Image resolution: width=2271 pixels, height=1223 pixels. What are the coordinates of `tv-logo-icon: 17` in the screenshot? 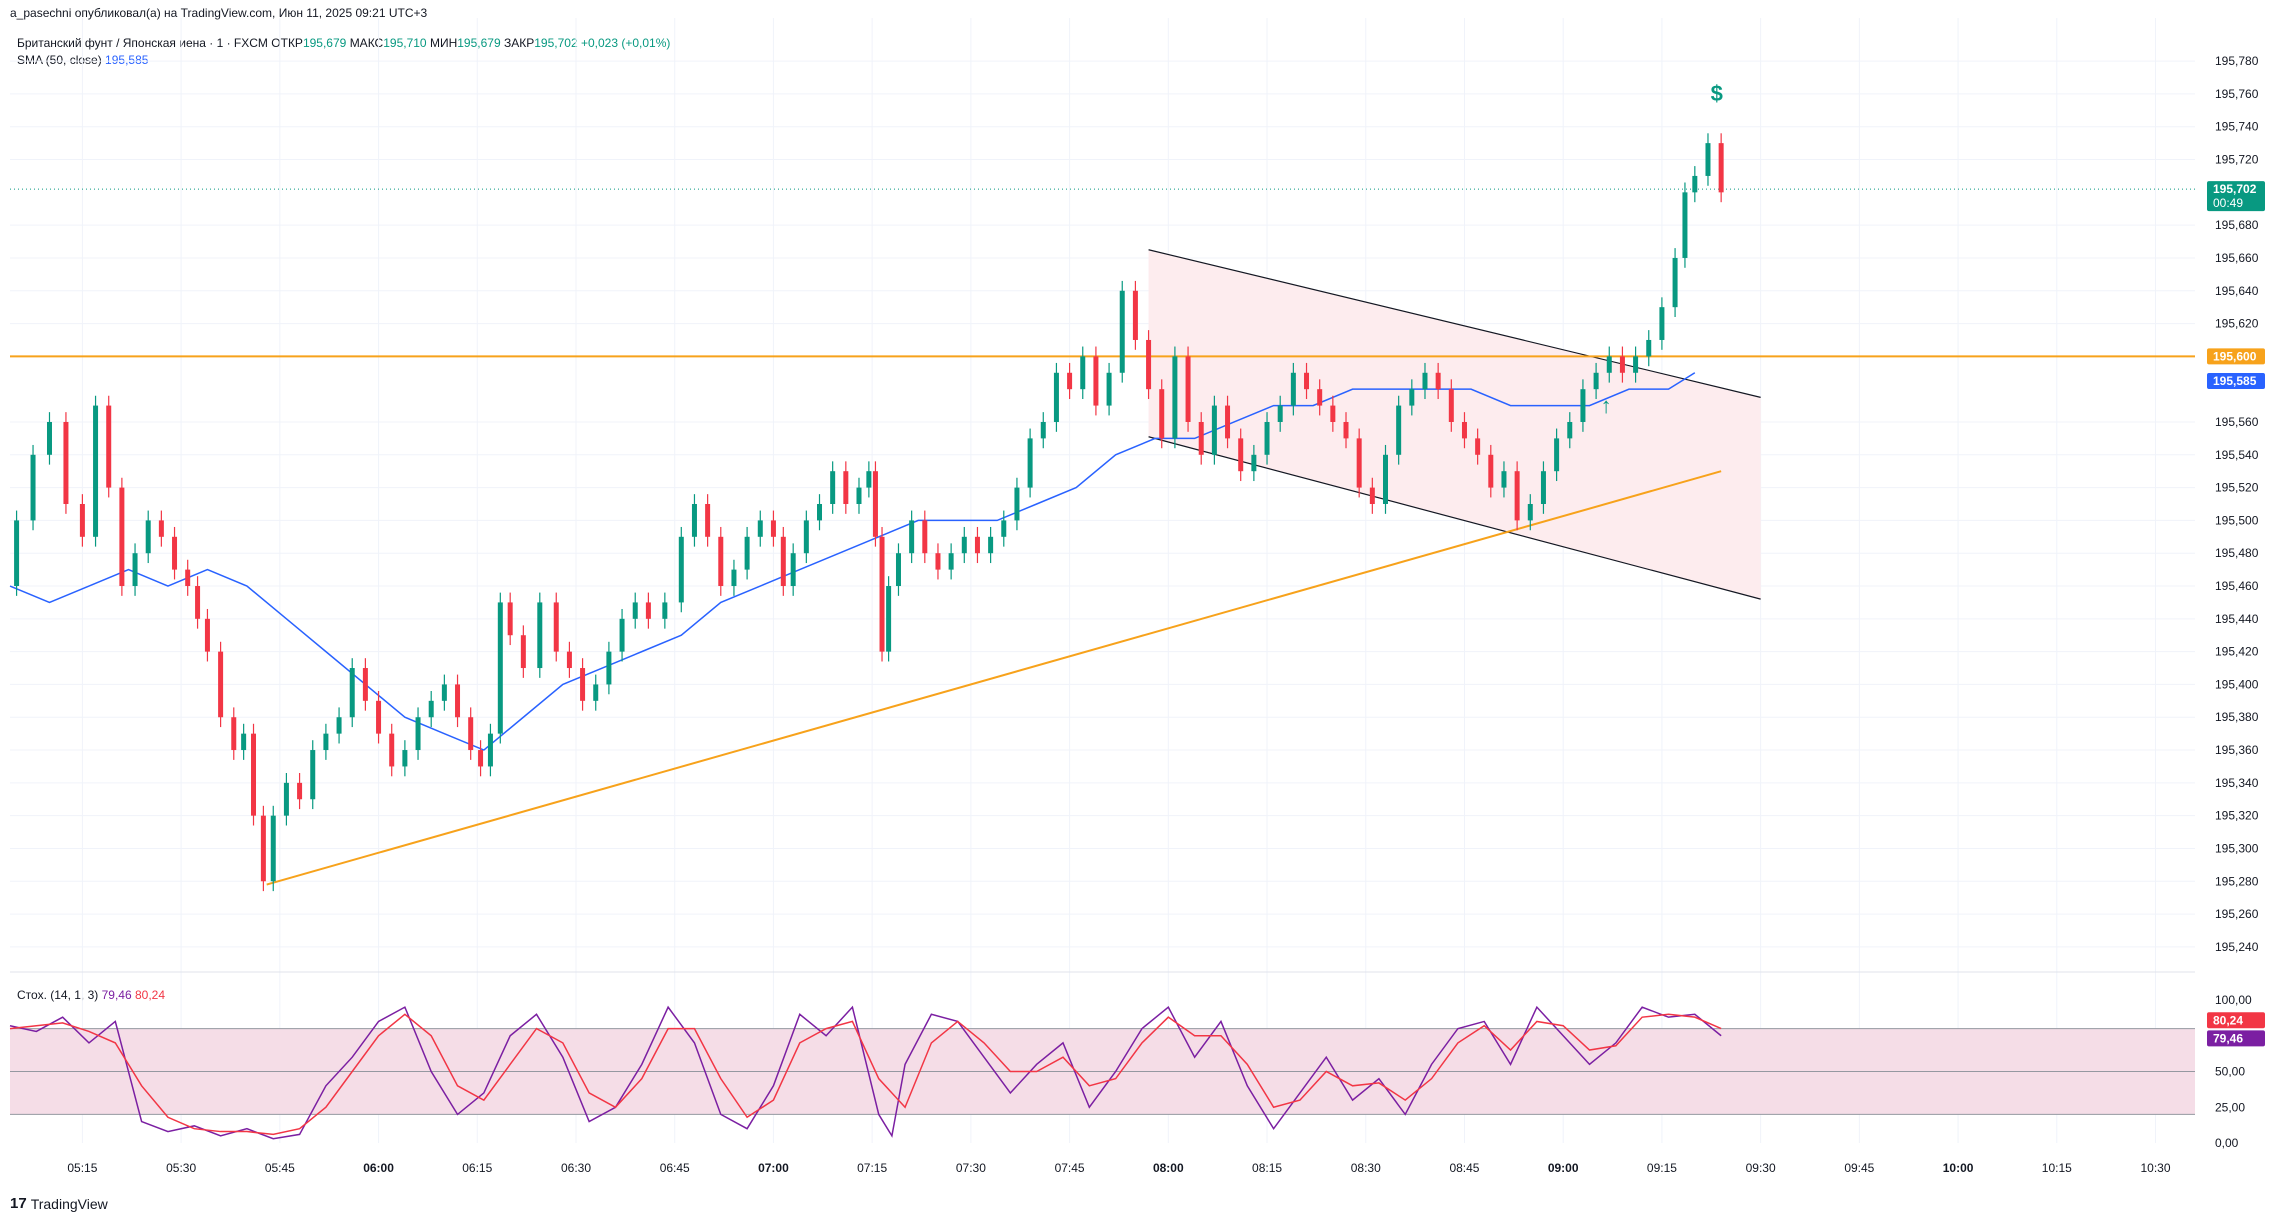 It's located at (18, 1203).